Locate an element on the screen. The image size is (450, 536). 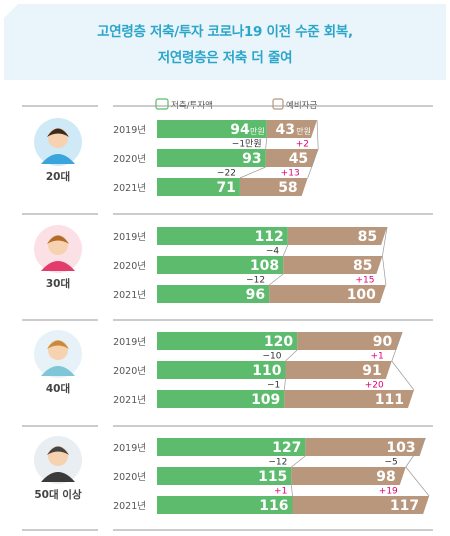
reserve-change: +1 is located at coordinates (376, 357).